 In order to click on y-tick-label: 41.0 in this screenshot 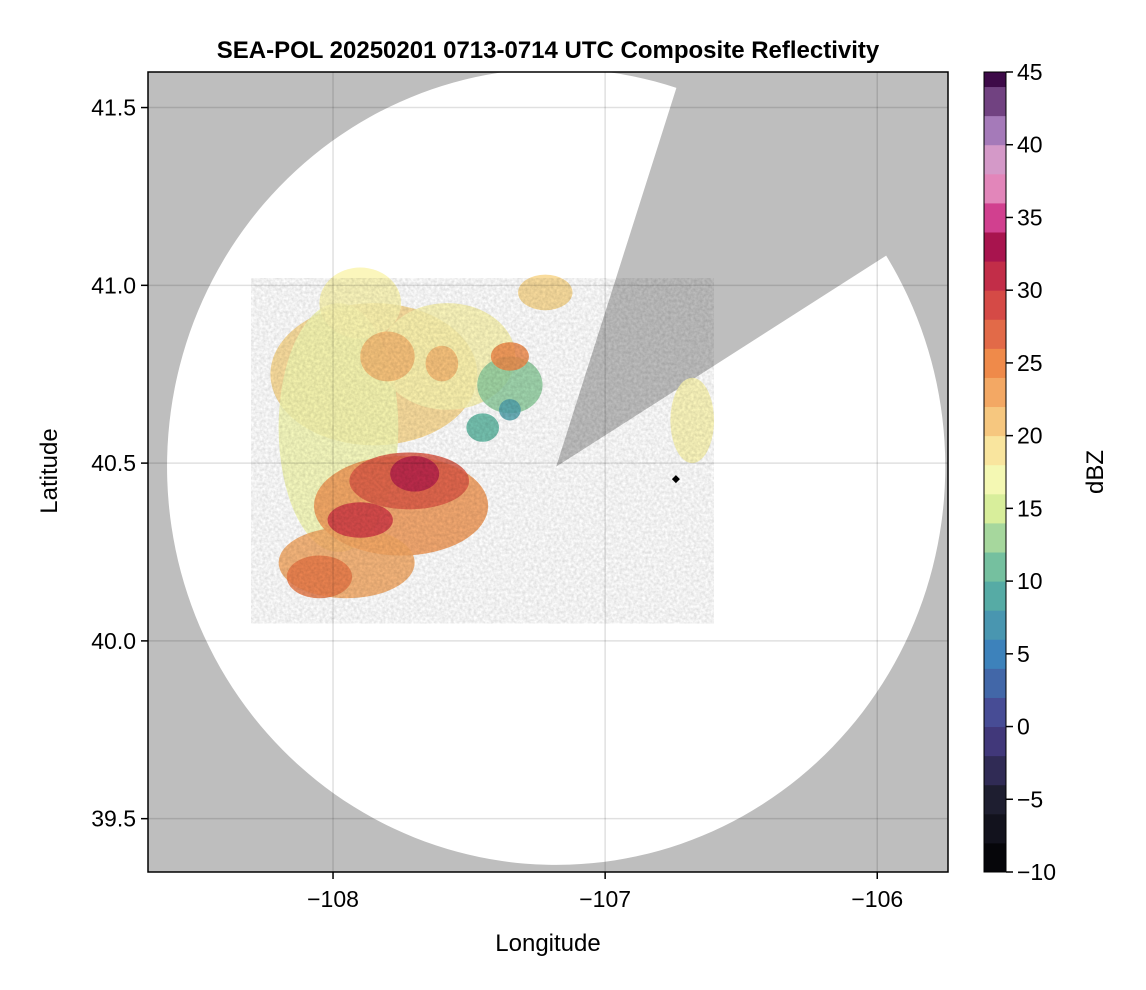, I will do `click(113, 285)`.